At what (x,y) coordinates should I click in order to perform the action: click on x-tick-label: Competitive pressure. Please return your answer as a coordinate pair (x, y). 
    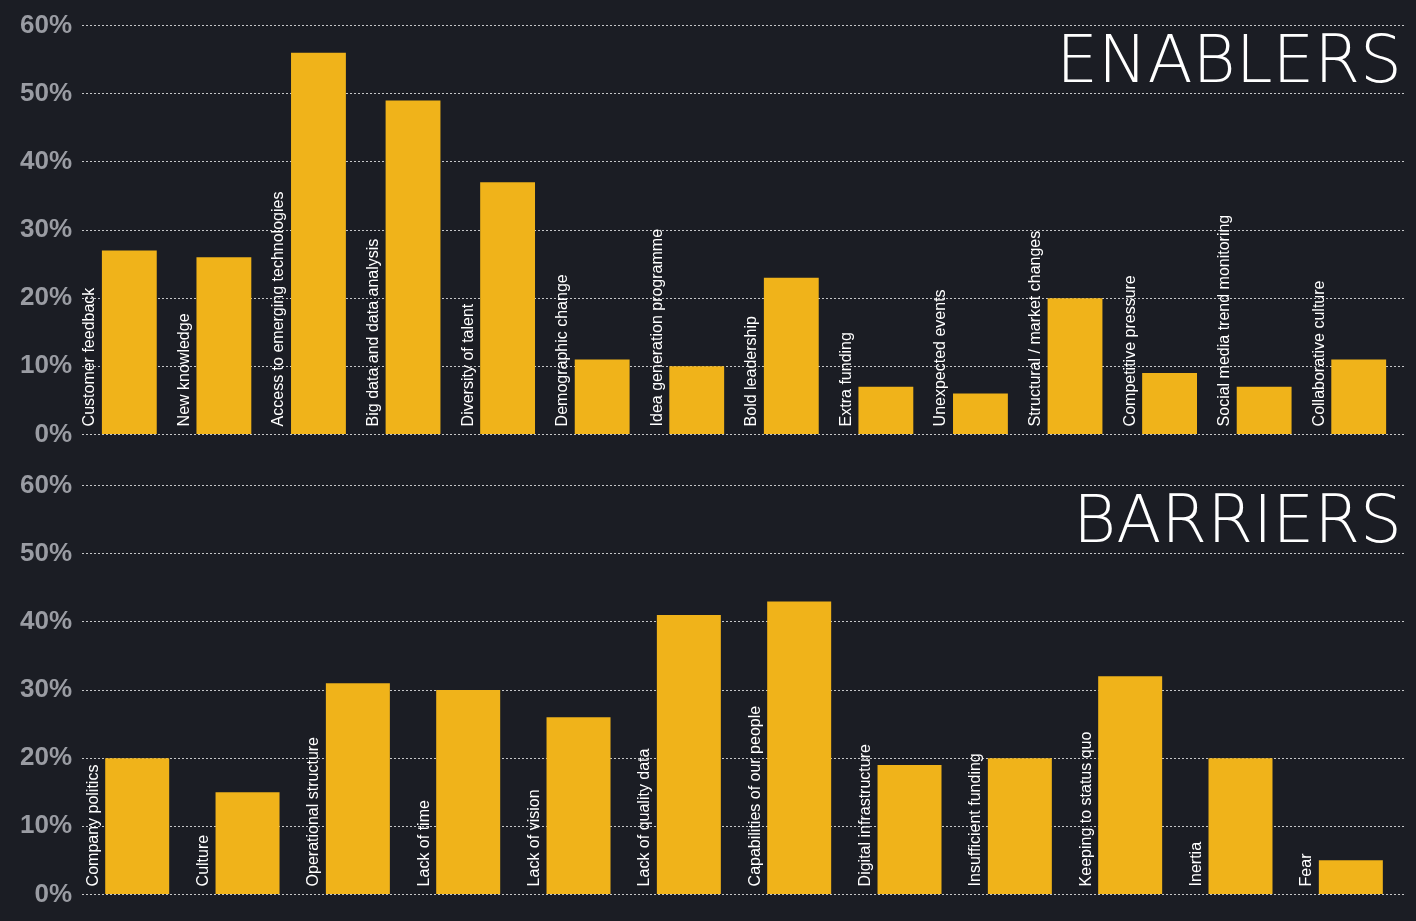
    Looking at the image, I should click on (1129, 351).